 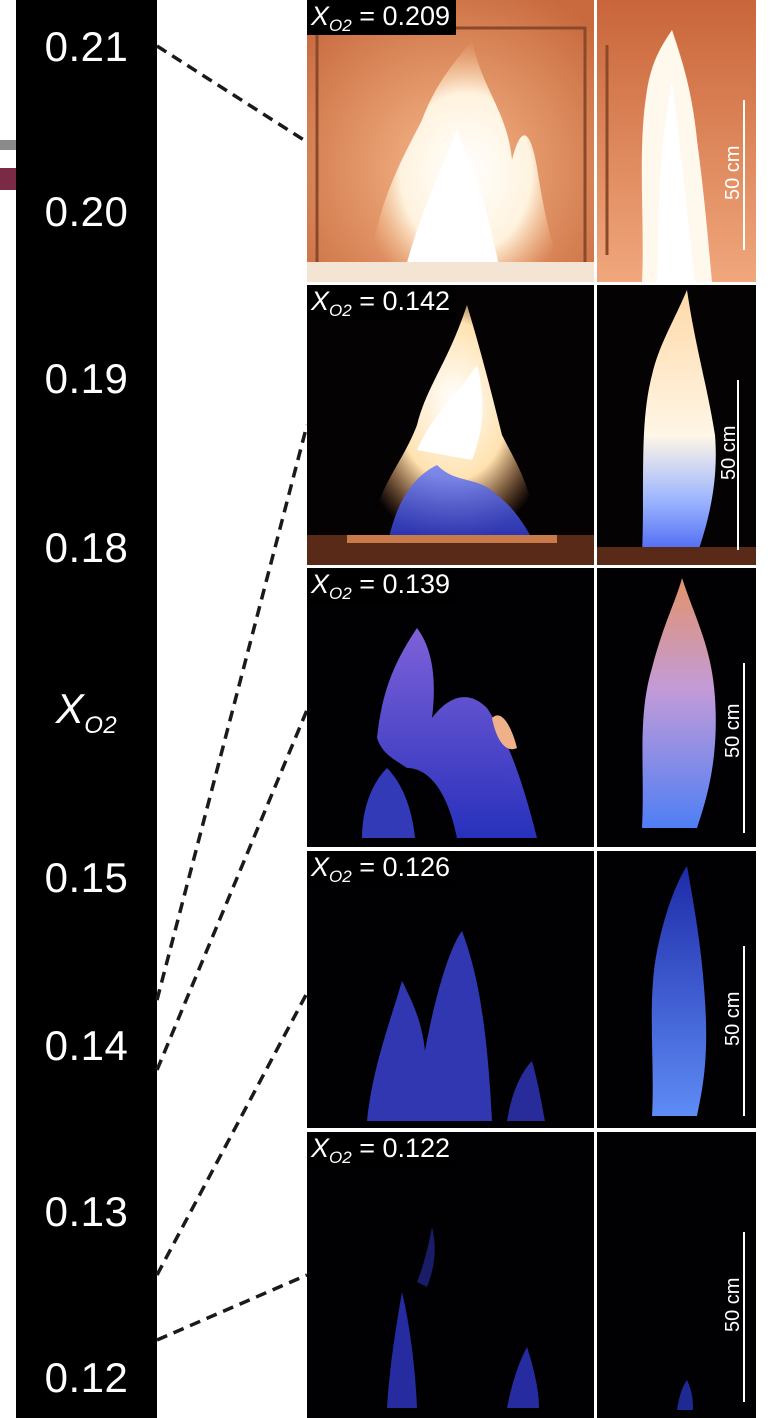 I want to click on front-flame-blue, so click(x=450, y=707).